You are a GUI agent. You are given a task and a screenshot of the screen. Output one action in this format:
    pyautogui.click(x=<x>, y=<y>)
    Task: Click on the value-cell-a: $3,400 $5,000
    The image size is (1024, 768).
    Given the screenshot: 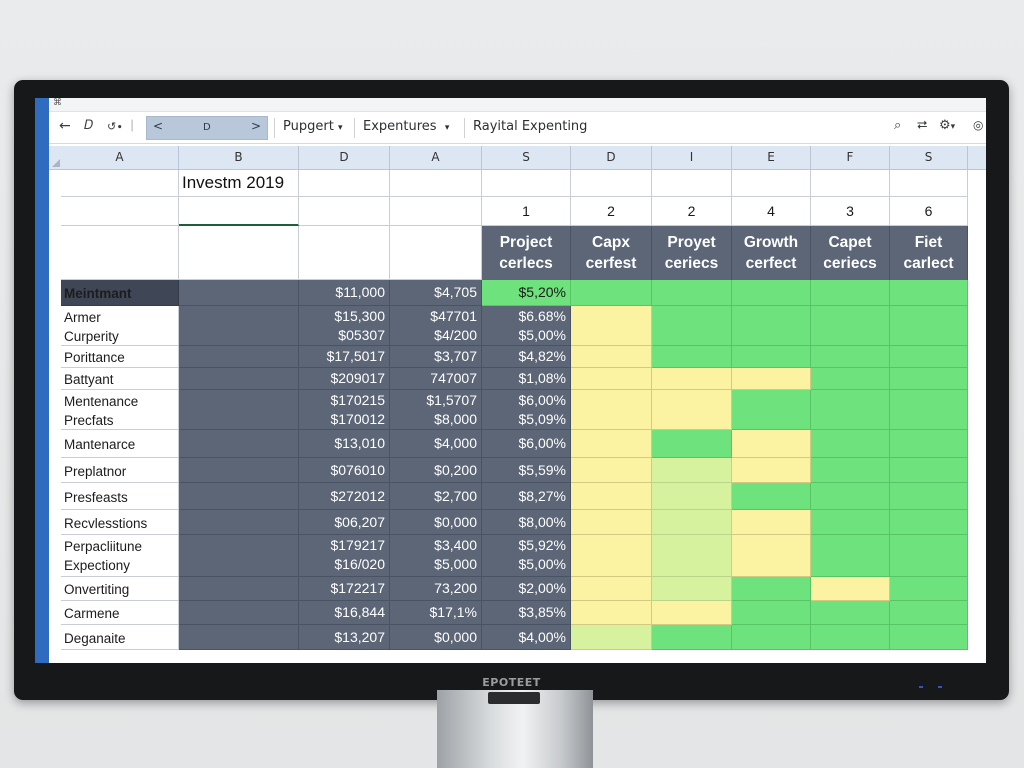 What is the action you would take?
    pyautogui.click(x=436, y=556)
    